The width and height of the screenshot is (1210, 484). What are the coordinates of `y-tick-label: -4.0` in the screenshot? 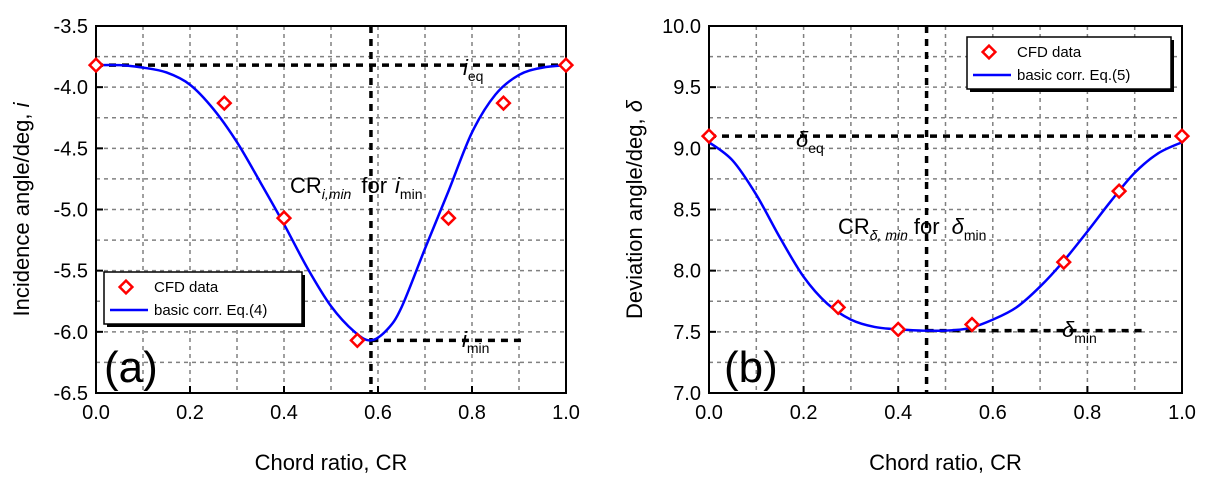 It's located at (71, 88).